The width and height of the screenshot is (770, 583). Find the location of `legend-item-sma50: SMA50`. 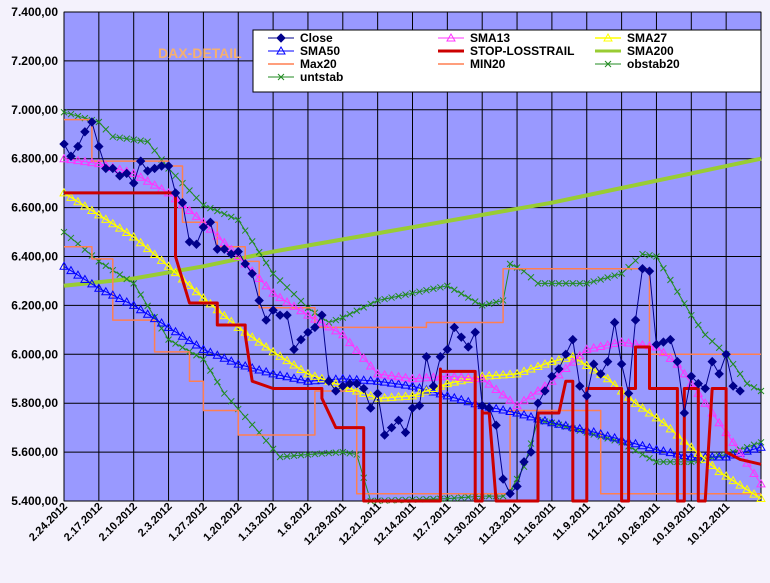

legend-item-sma50: SMA50 is located at coordinates (304, 51).